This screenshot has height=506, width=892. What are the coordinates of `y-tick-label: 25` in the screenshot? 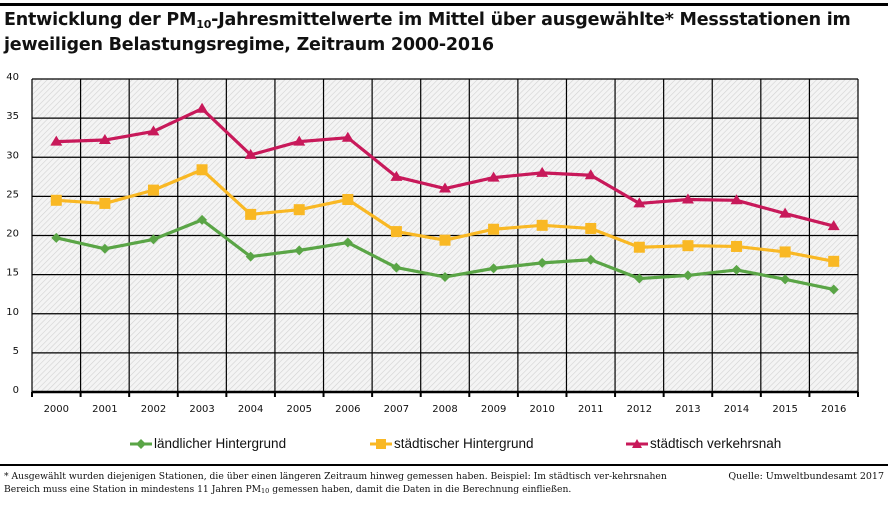 It's located at (12, 194).